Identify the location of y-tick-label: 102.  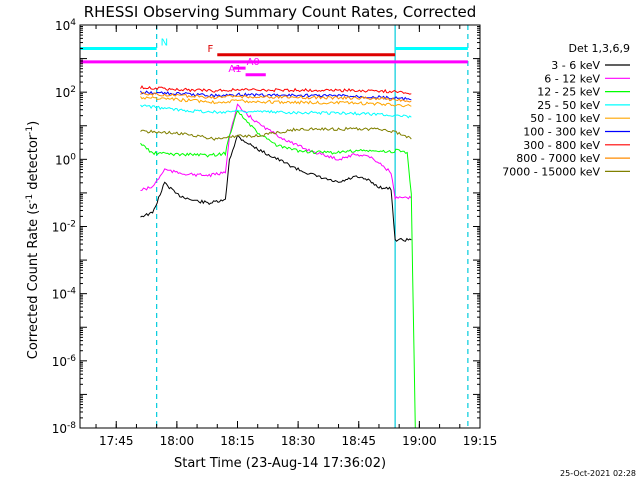
(65, 92).